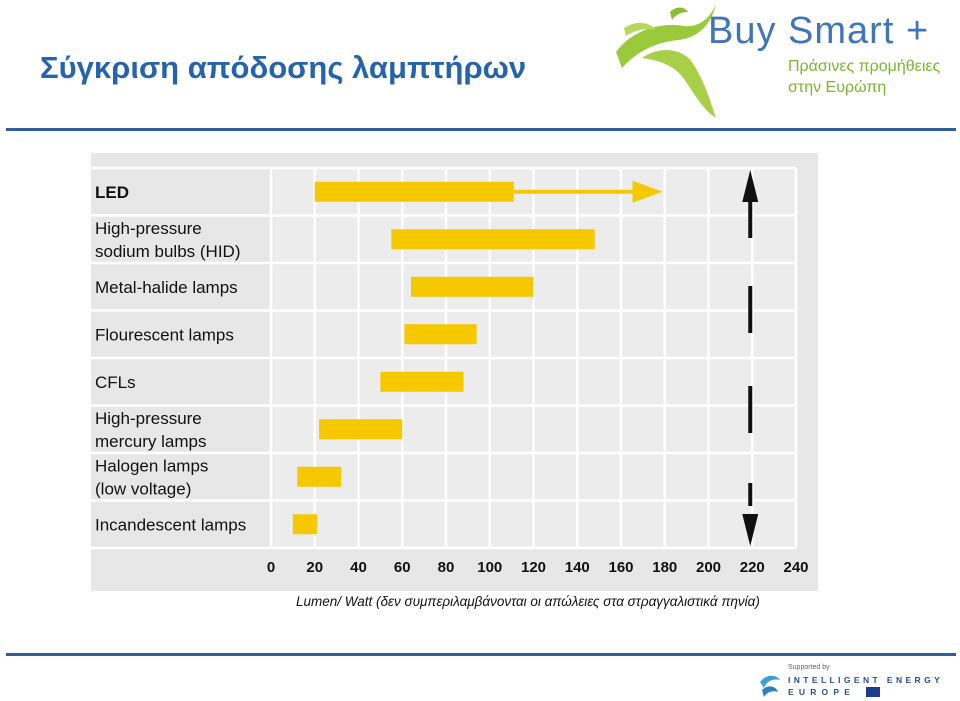  I want to click on iee-footer-logo: Supported by INTELLIGENT ENERGY EUROPE, so click(855, 682).